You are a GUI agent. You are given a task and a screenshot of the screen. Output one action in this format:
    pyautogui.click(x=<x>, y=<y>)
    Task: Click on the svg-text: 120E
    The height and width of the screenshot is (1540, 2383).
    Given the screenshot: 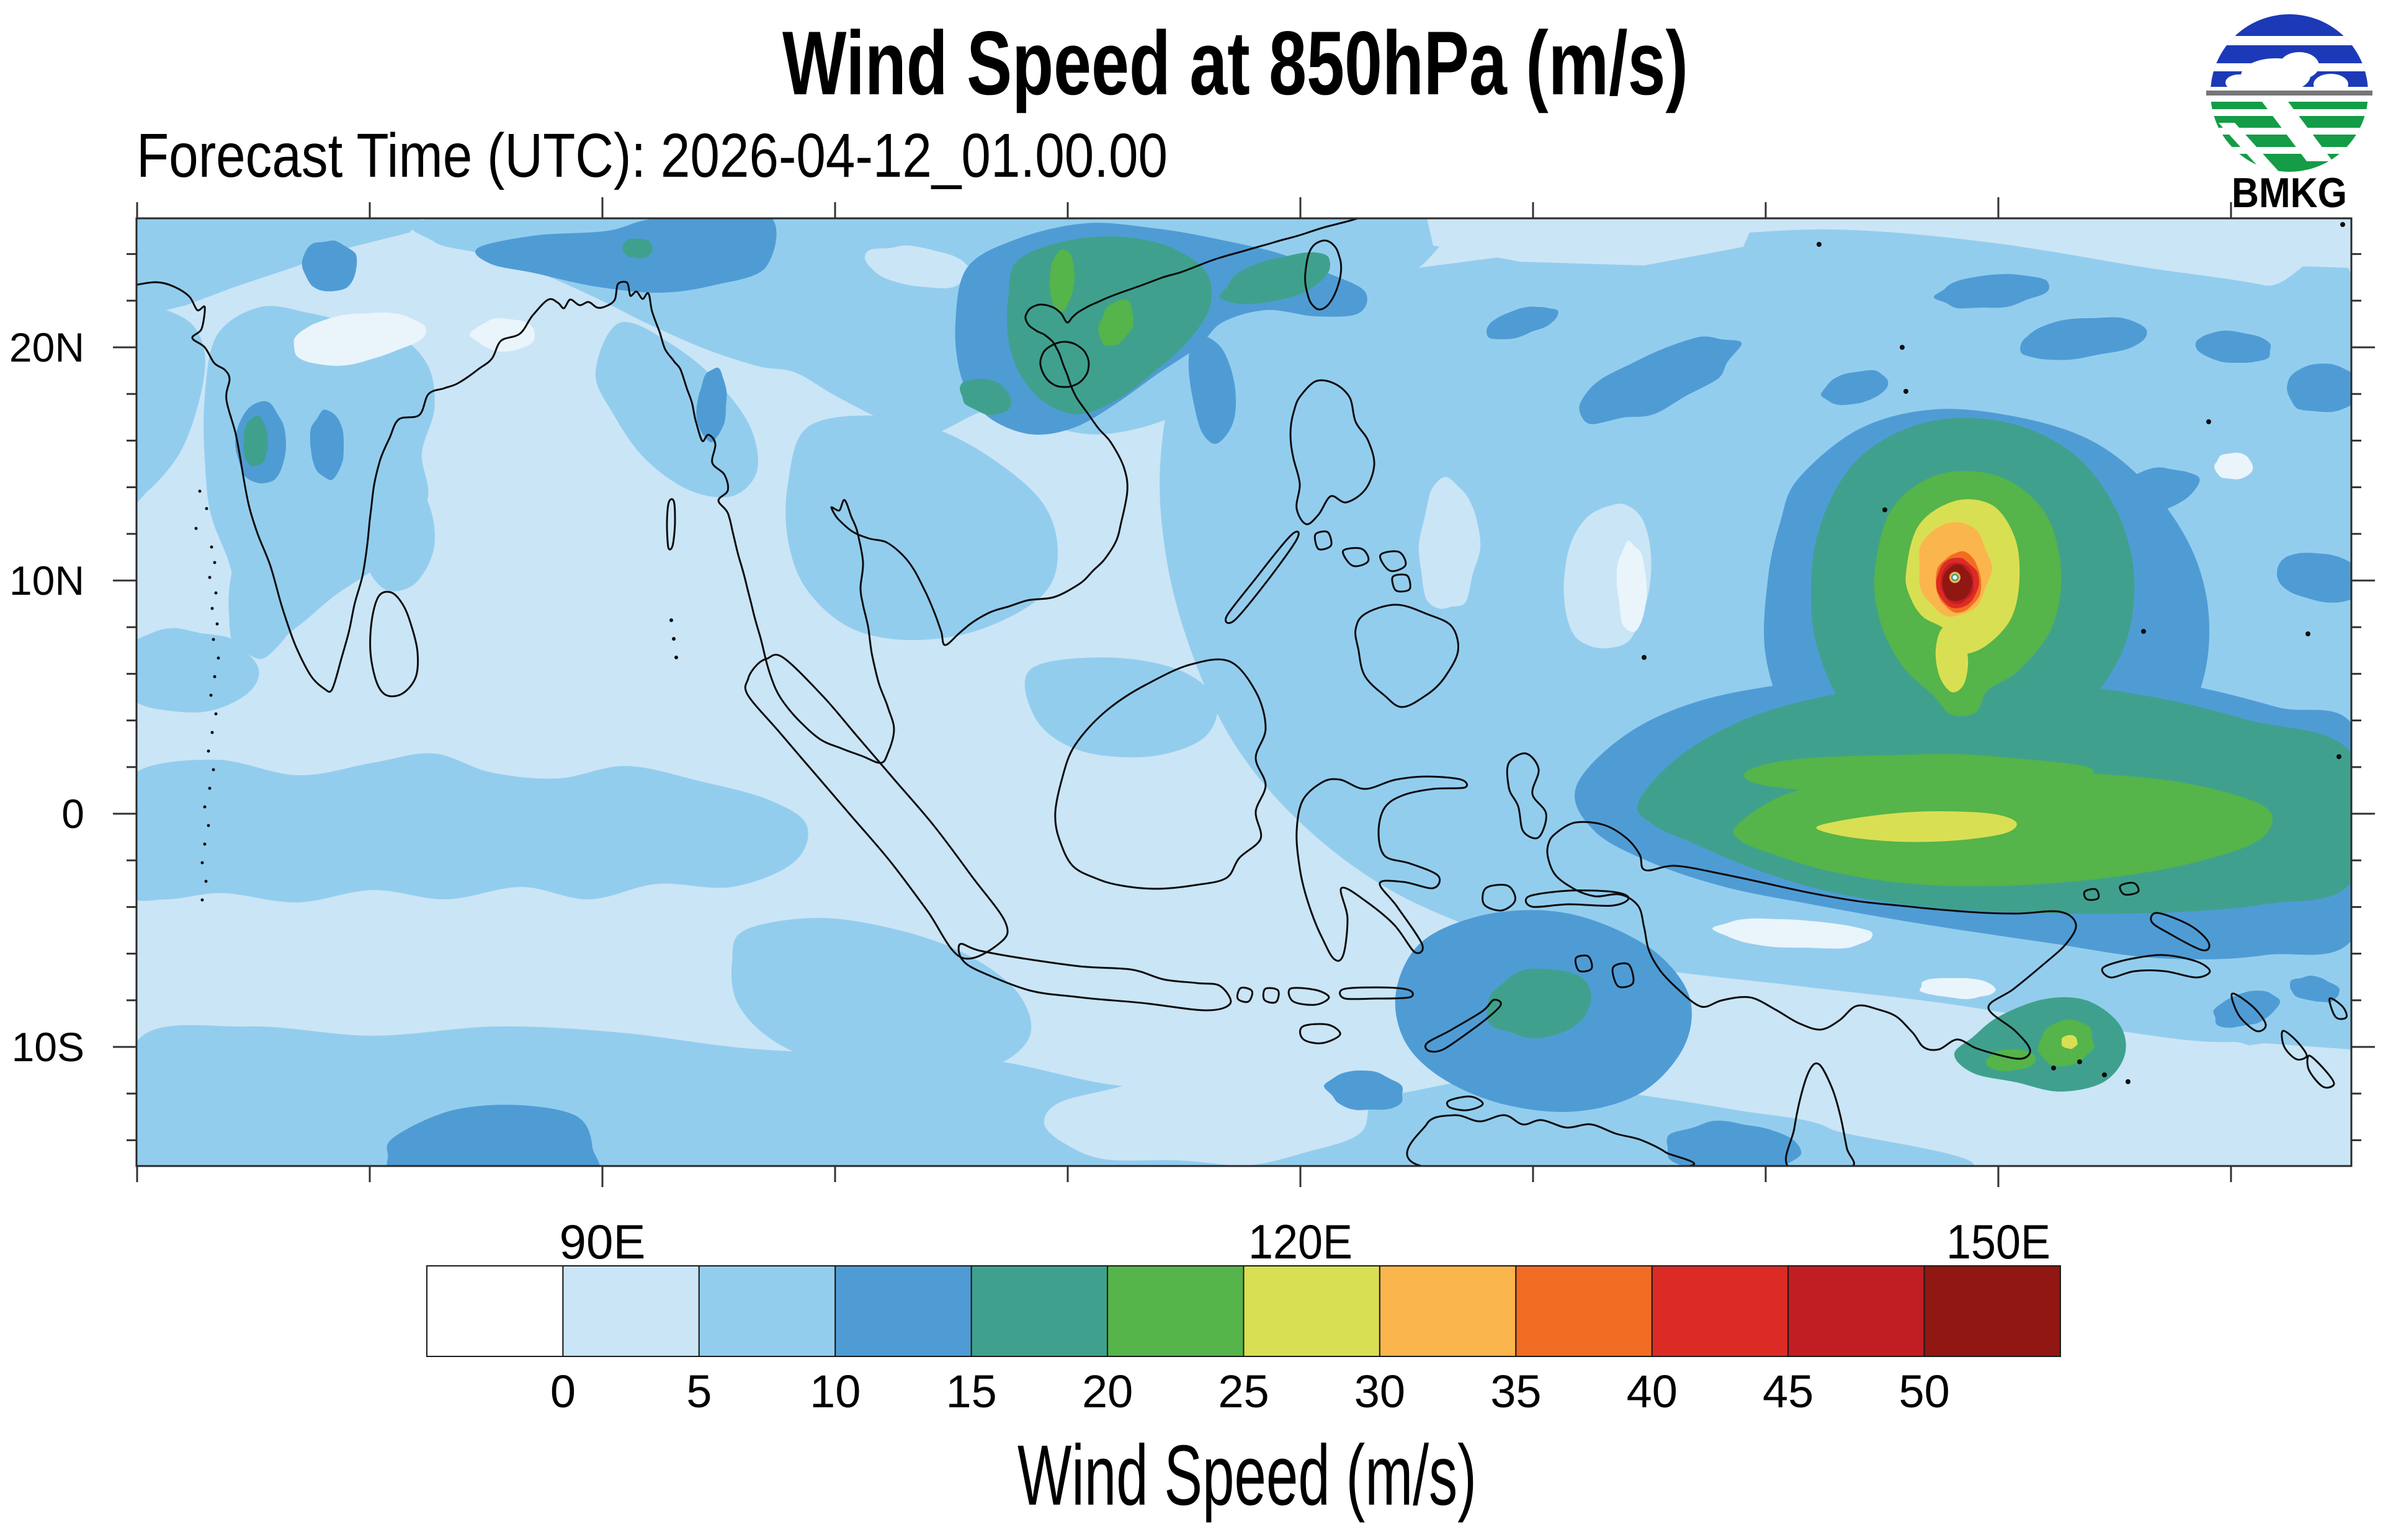 What is the action you would take?
    pyautogui.click(x=1300, y=1241)
    